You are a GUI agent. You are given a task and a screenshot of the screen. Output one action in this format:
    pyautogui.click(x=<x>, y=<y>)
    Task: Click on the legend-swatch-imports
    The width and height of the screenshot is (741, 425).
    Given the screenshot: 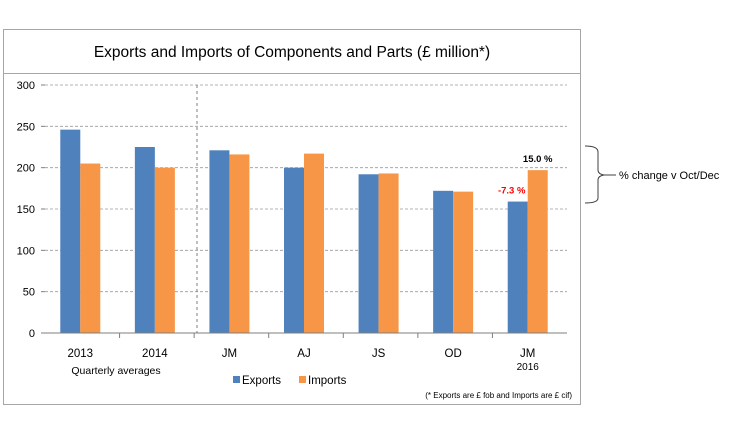 What is the action you would take?
    pyautogui.click(x=302, y=379)
    